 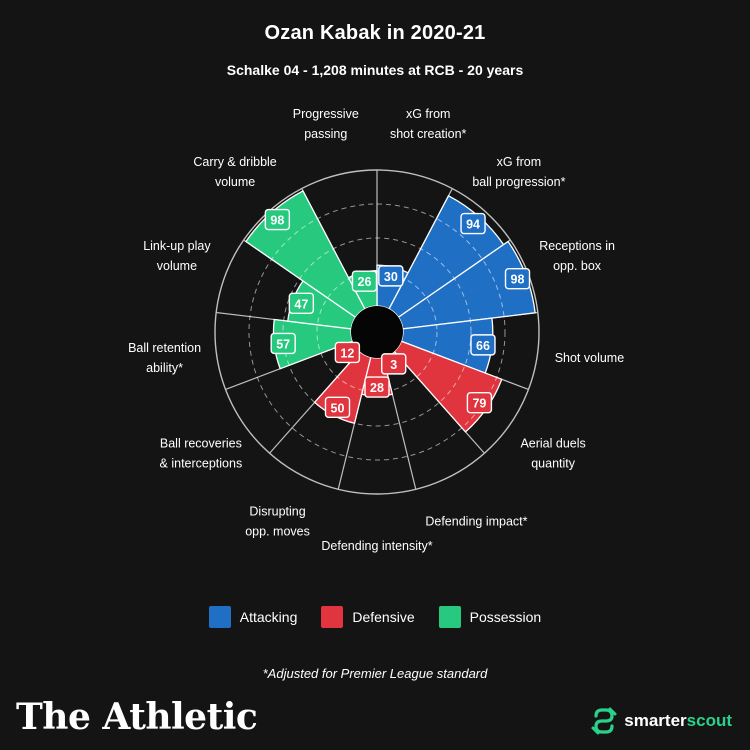 I want to click on legend-swatch-possession, so click(x=449, y=617).